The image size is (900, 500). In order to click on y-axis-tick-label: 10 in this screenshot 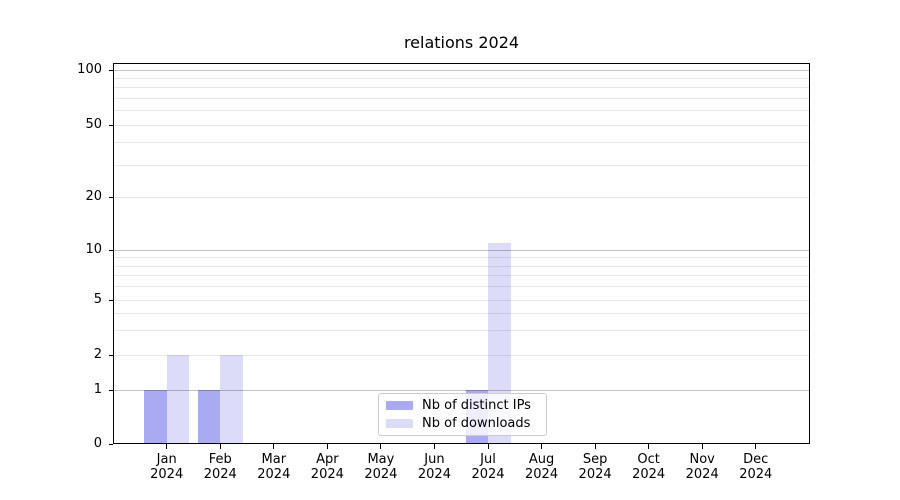, I will do `click(93, 249)`.